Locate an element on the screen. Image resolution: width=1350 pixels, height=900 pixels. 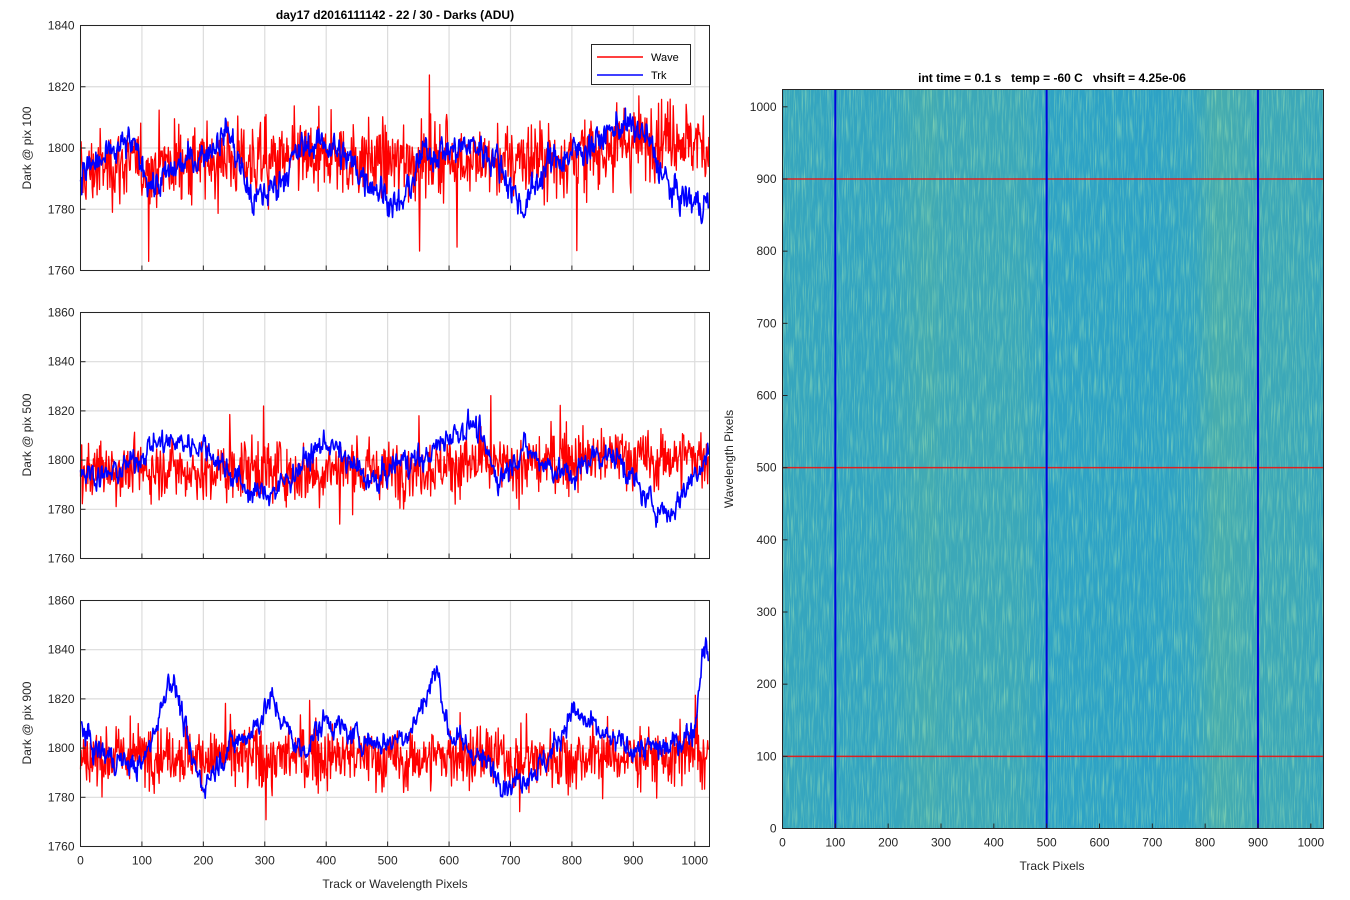
tick-labels: 1760 1780 1800 1820 1840 is located at coordinates (372, 148).